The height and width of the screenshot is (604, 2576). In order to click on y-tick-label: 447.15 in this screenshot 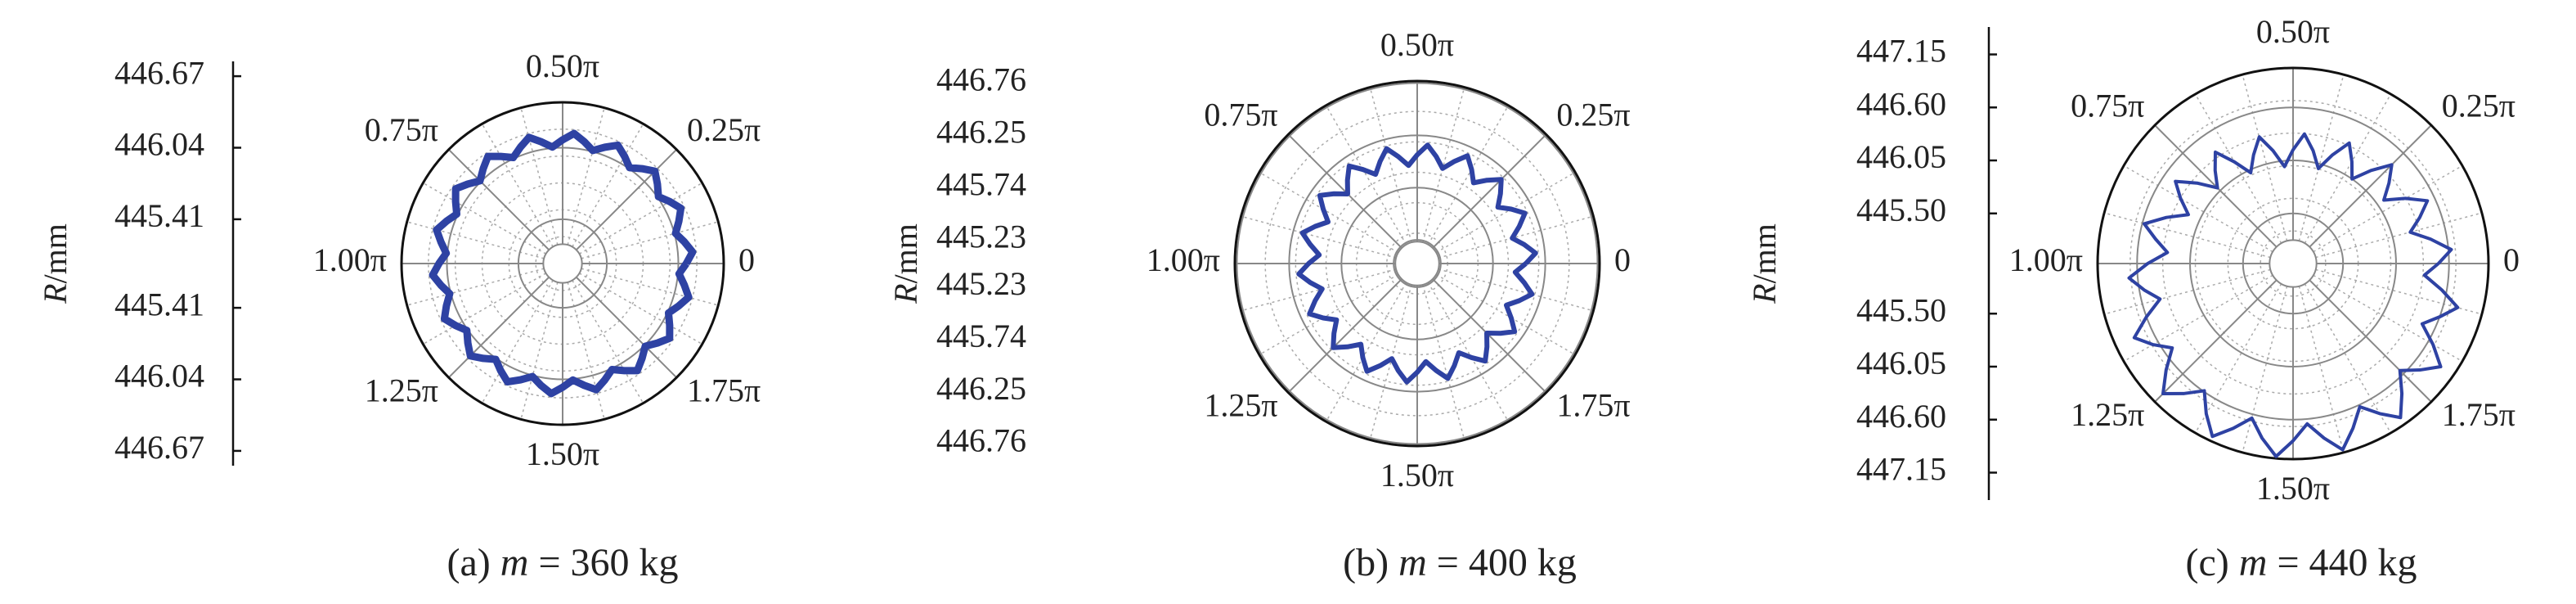, I will do `click(1901, 51)`.